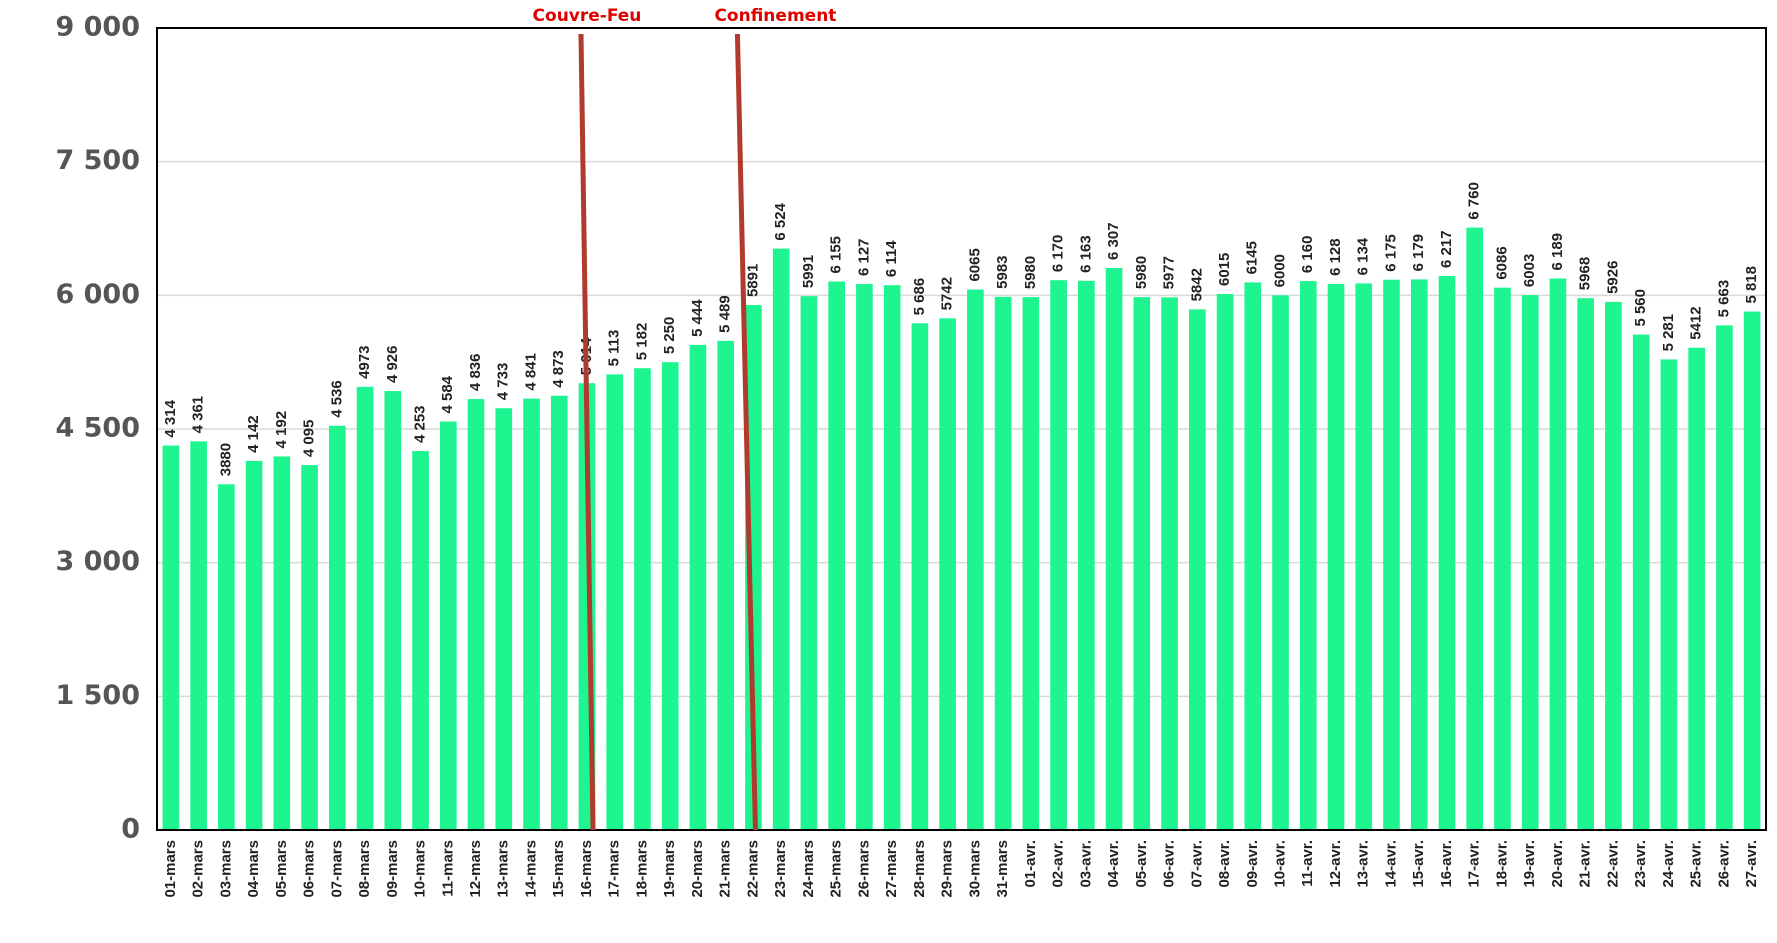  What do you see at coordinates (1612, 277) in the screenshot?
I see `value-label: 5926` at bounding box center [1612, 277].